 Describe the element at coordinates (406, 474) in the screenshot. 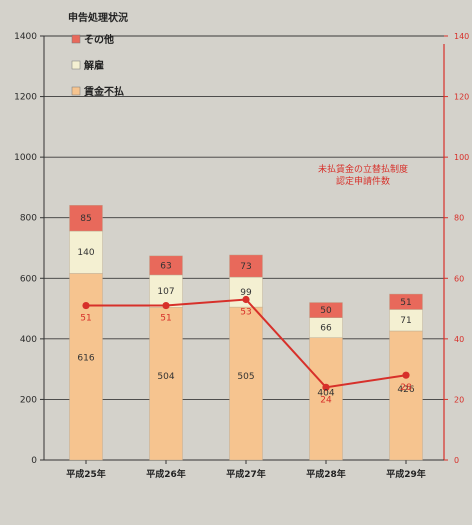

I see `x-tick-label: 平成29年` at that location.